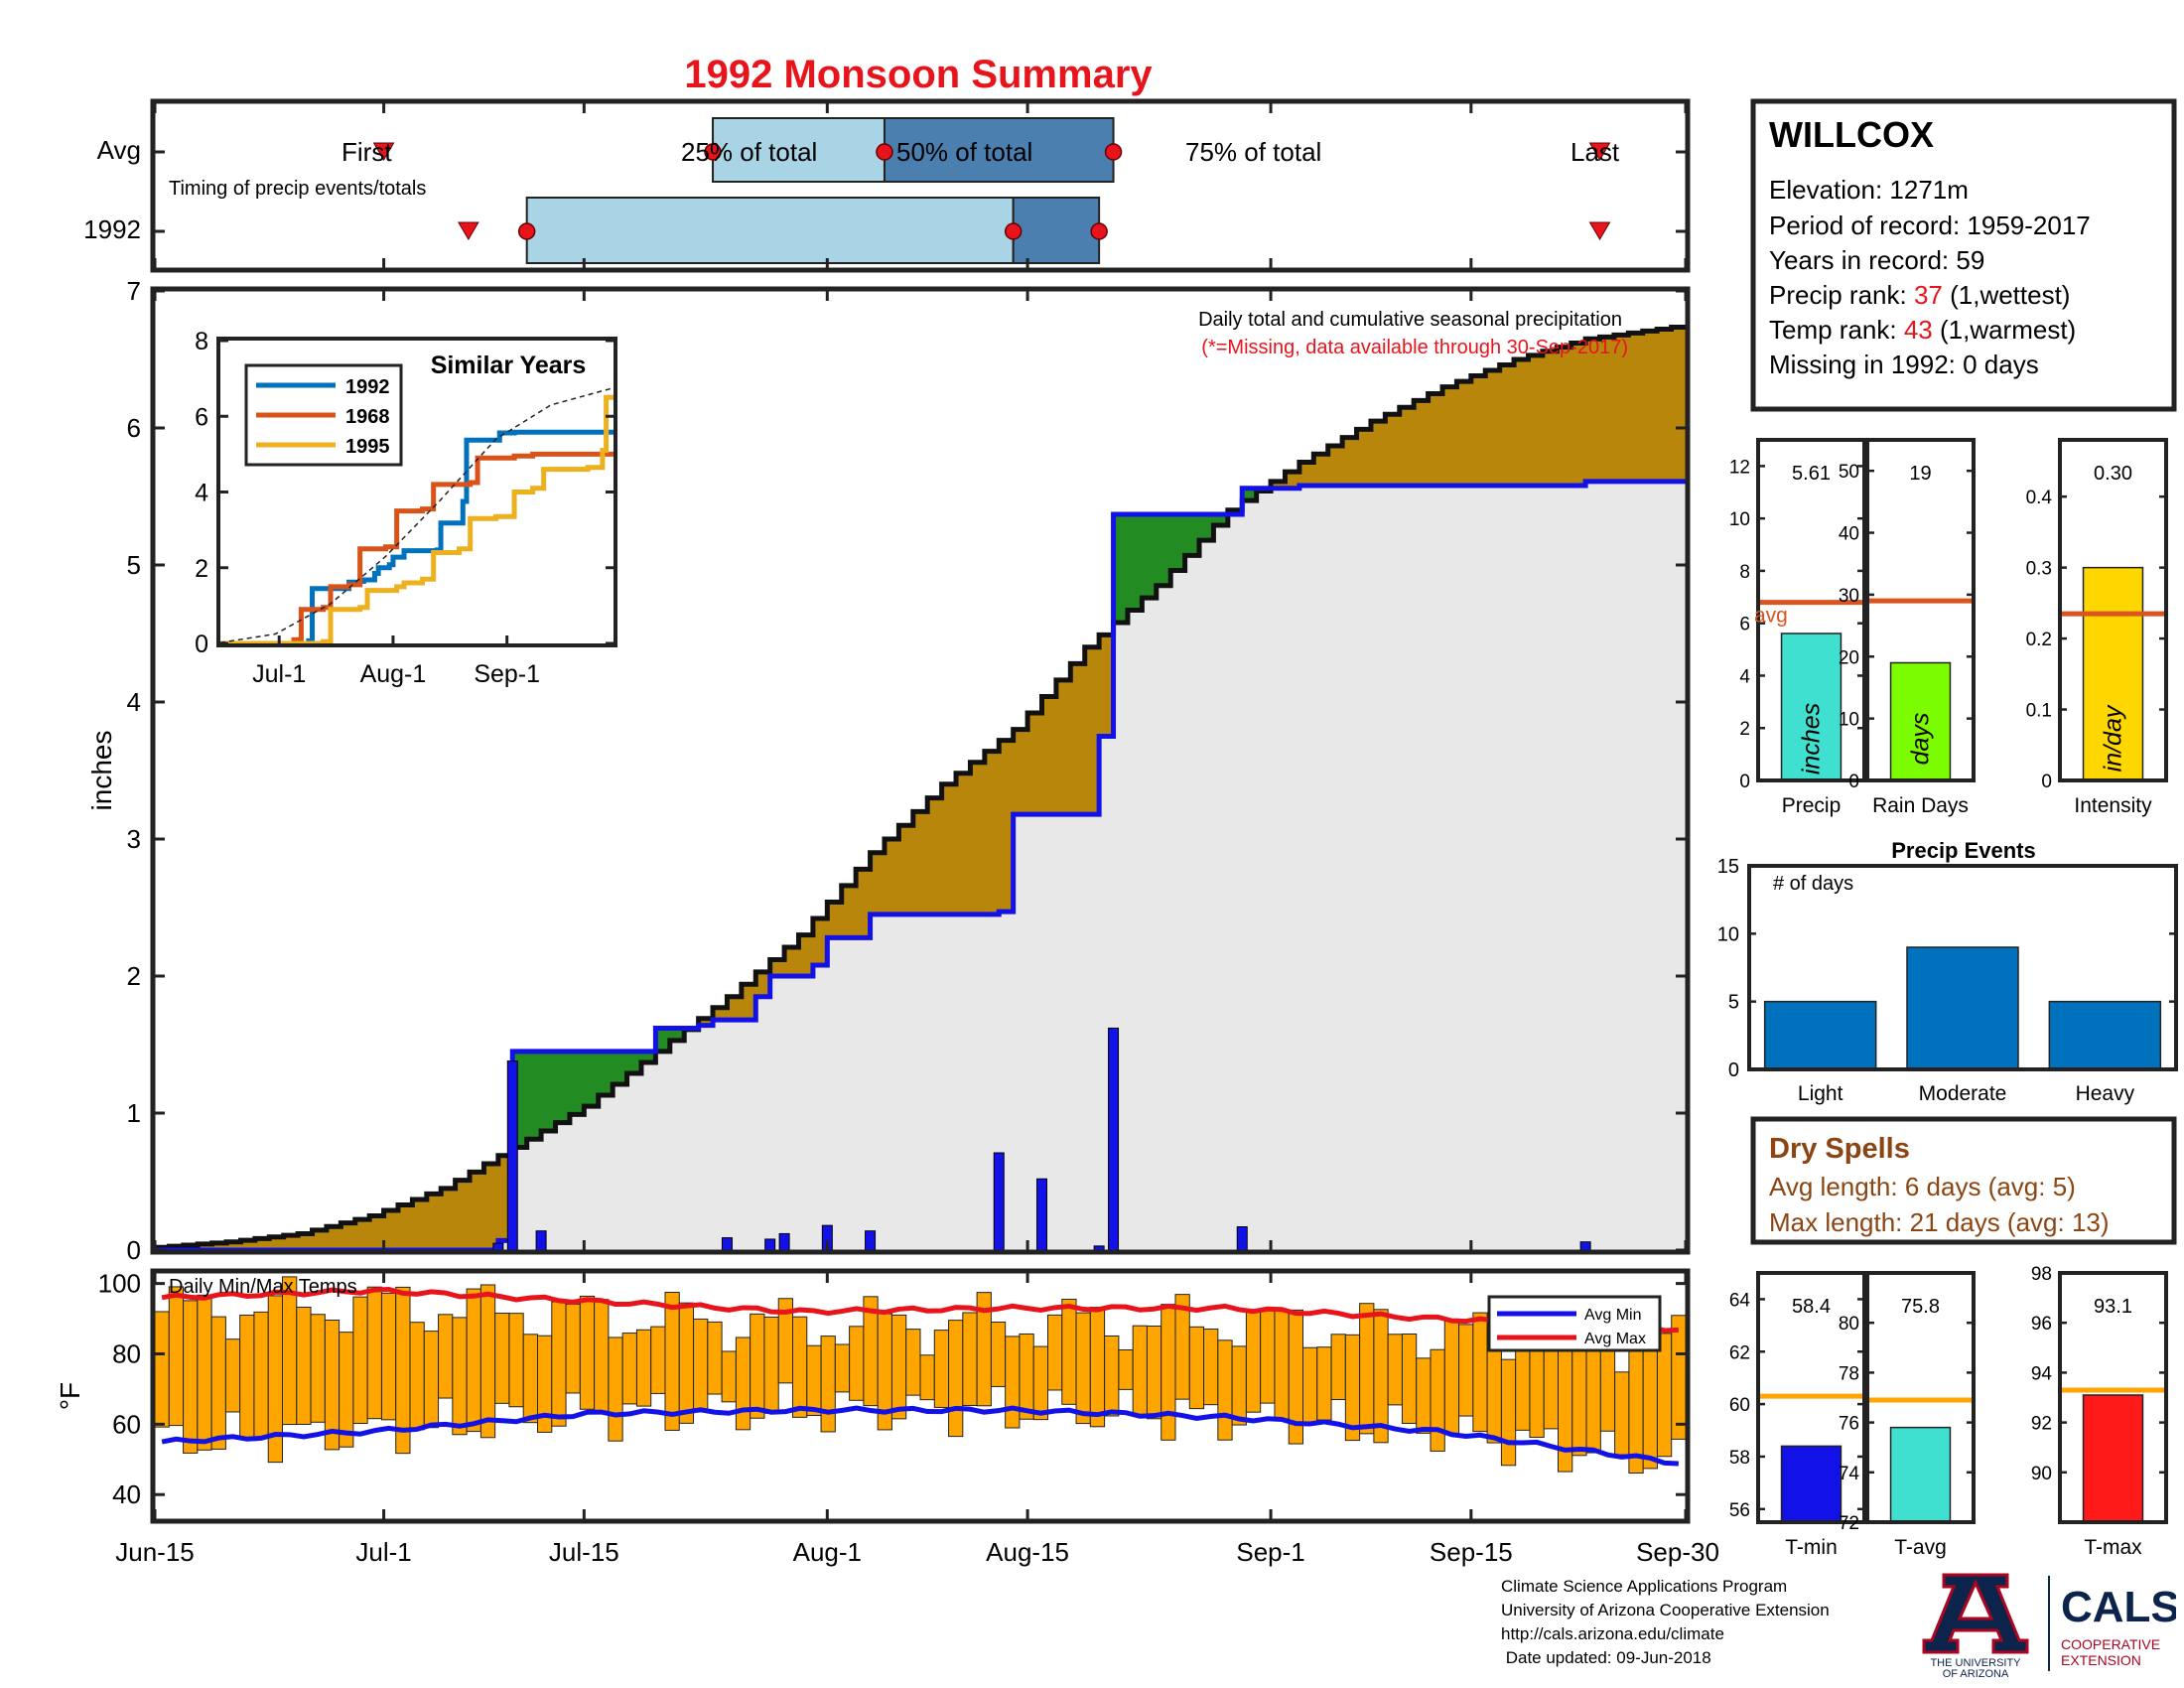 This screenshot has width=2184, height=1688. What do you see at coordinates (918, 74) in the screenshot?
I see `page-title: 1992 Monsoon Summary` at bounding box center [918, 74].